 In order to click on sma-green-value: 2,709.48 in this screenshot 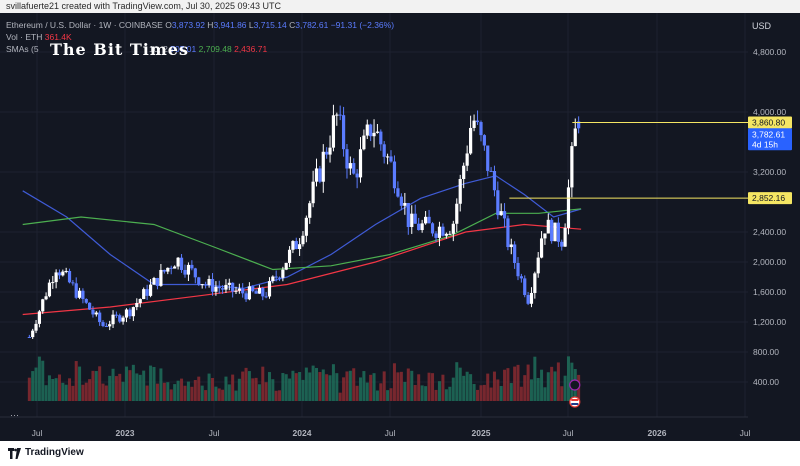, I will do `click(215, 49)`.